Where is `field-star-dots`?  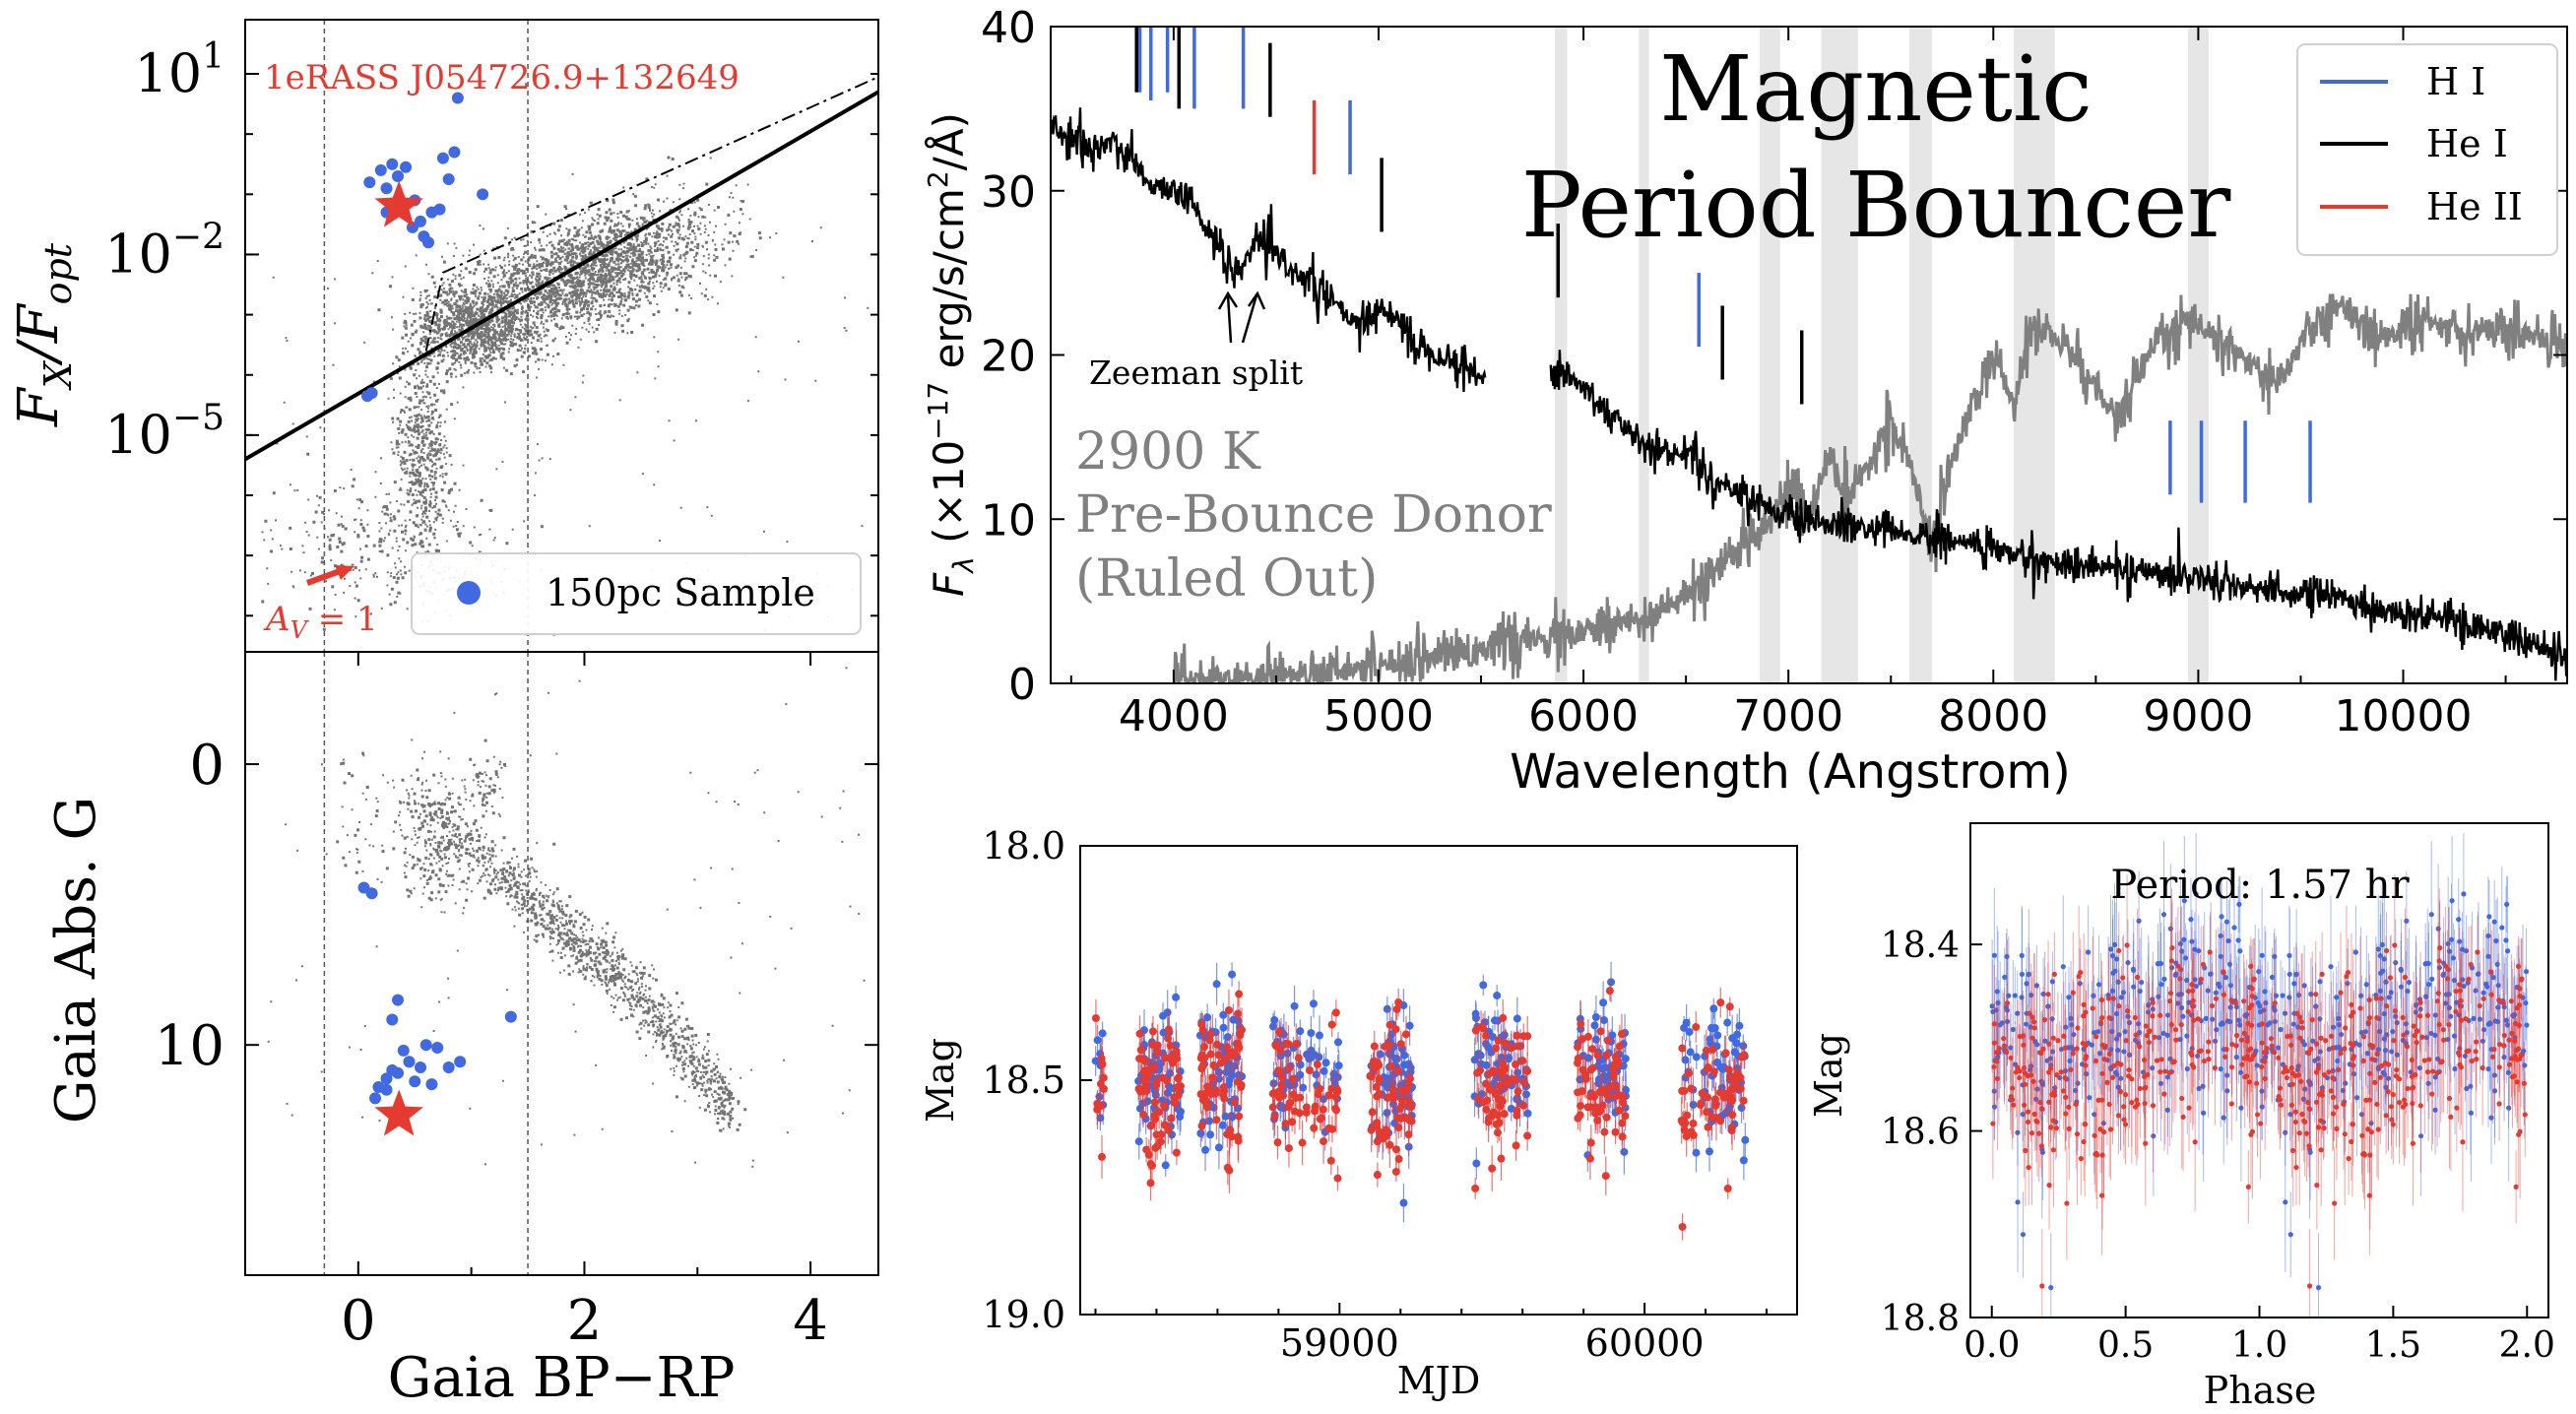
field-star-dots is located at coordinates (566, 917).